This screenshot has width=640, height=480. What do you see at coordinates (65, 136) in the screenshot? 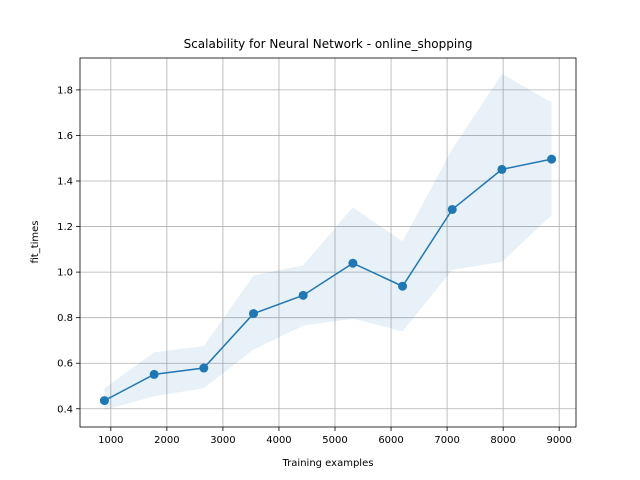
I see `y-tick-label: 1.6` at bounding box center [65, 136].